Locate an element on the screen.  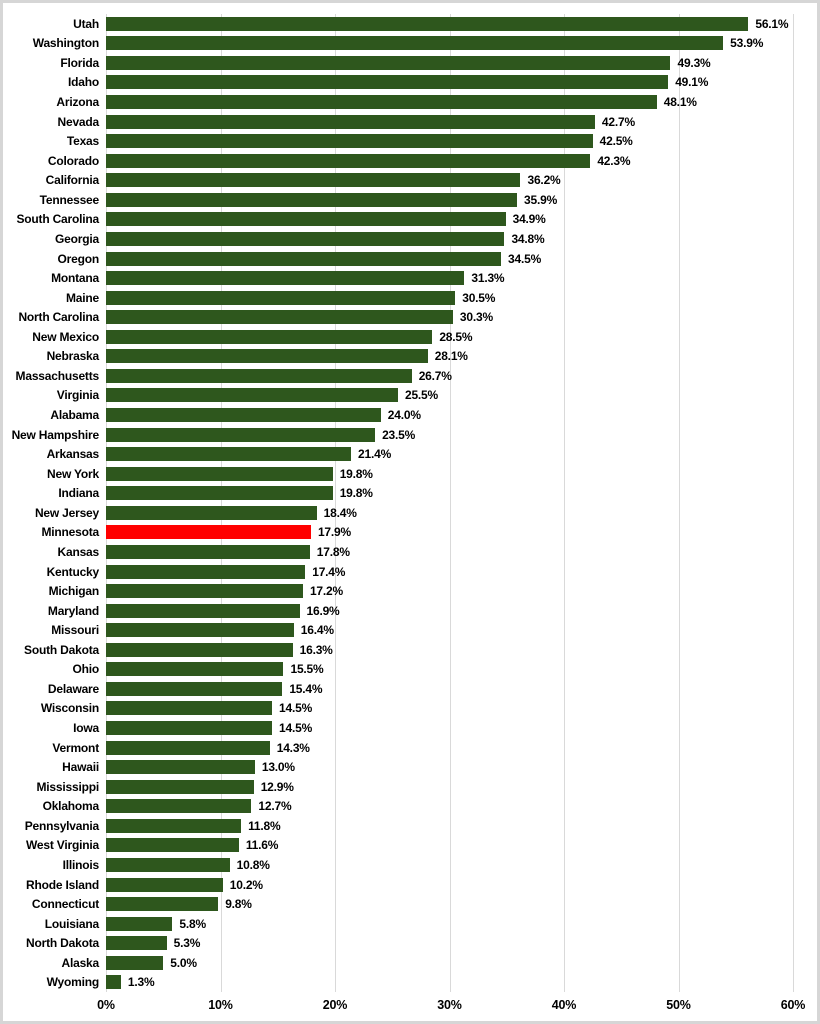
value-label: 49.1% is located at coordinates (692, 82).